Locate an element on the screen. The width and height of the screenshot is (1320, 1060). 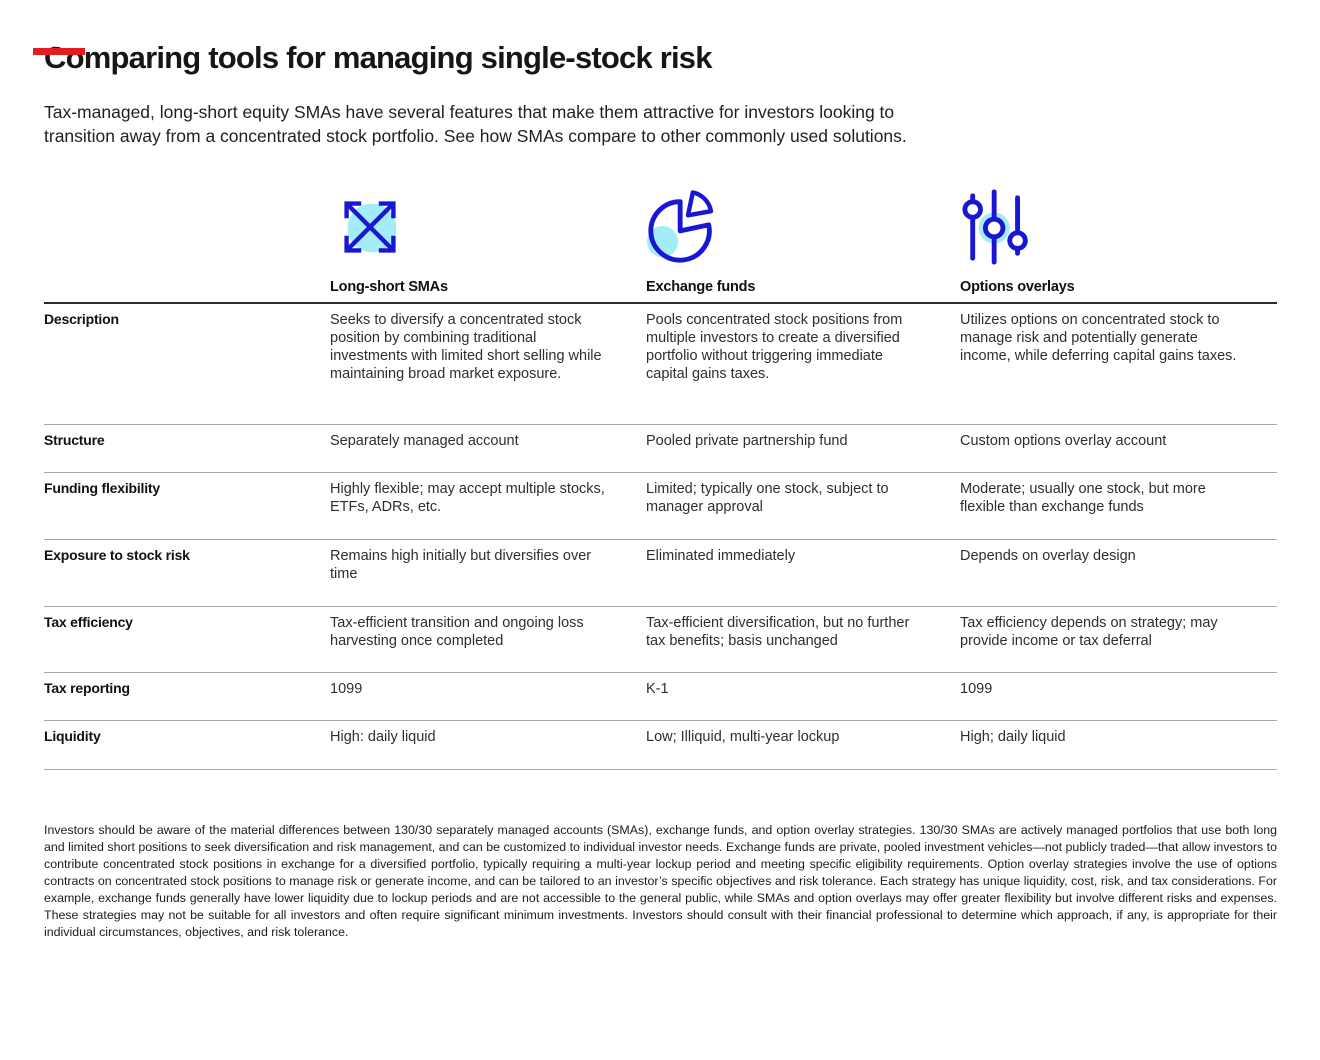
column-header-long-short-smas: Long-short SMAs is located at coordinates (488, 245).